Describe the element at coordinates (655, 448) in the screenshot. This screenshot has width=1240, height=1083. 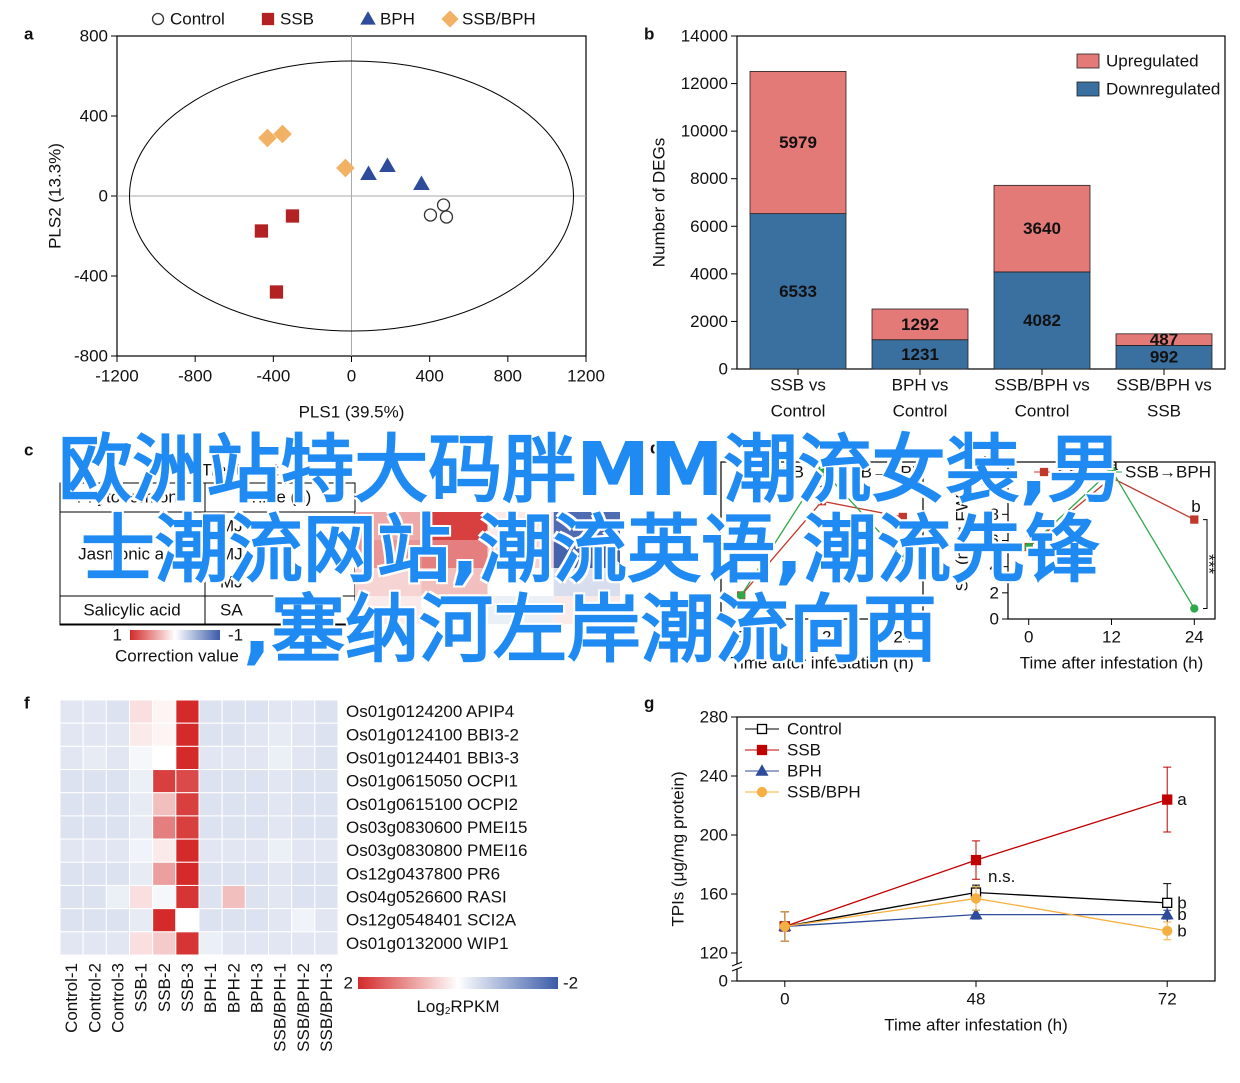
I see `panel-label: d` at that location.